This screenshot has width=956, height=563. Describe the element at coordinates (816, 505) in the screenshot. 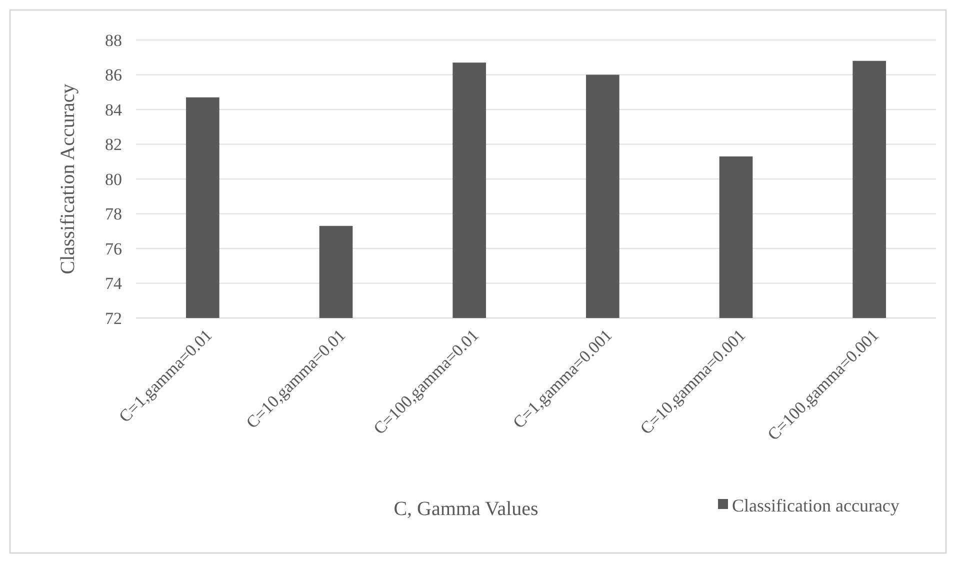

I see `legend-label: Classification accuracy` at that location.